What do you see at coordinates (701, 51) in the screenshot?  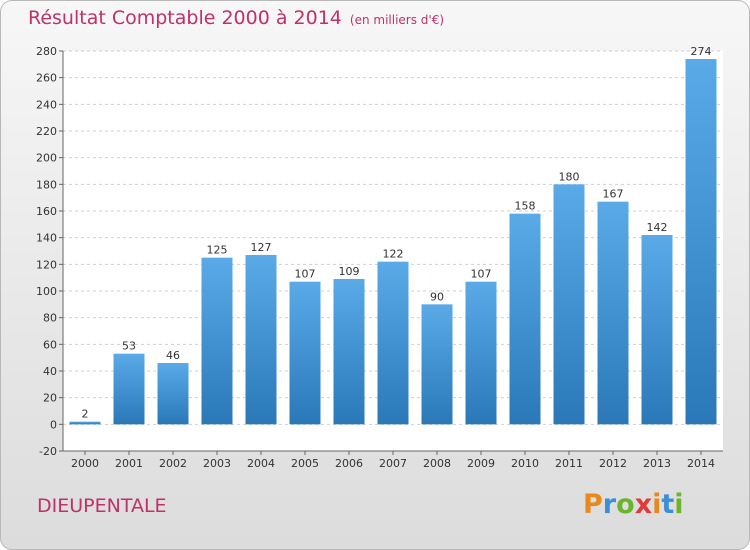 I see `data-label: 274` at bounding box center [701, 51].